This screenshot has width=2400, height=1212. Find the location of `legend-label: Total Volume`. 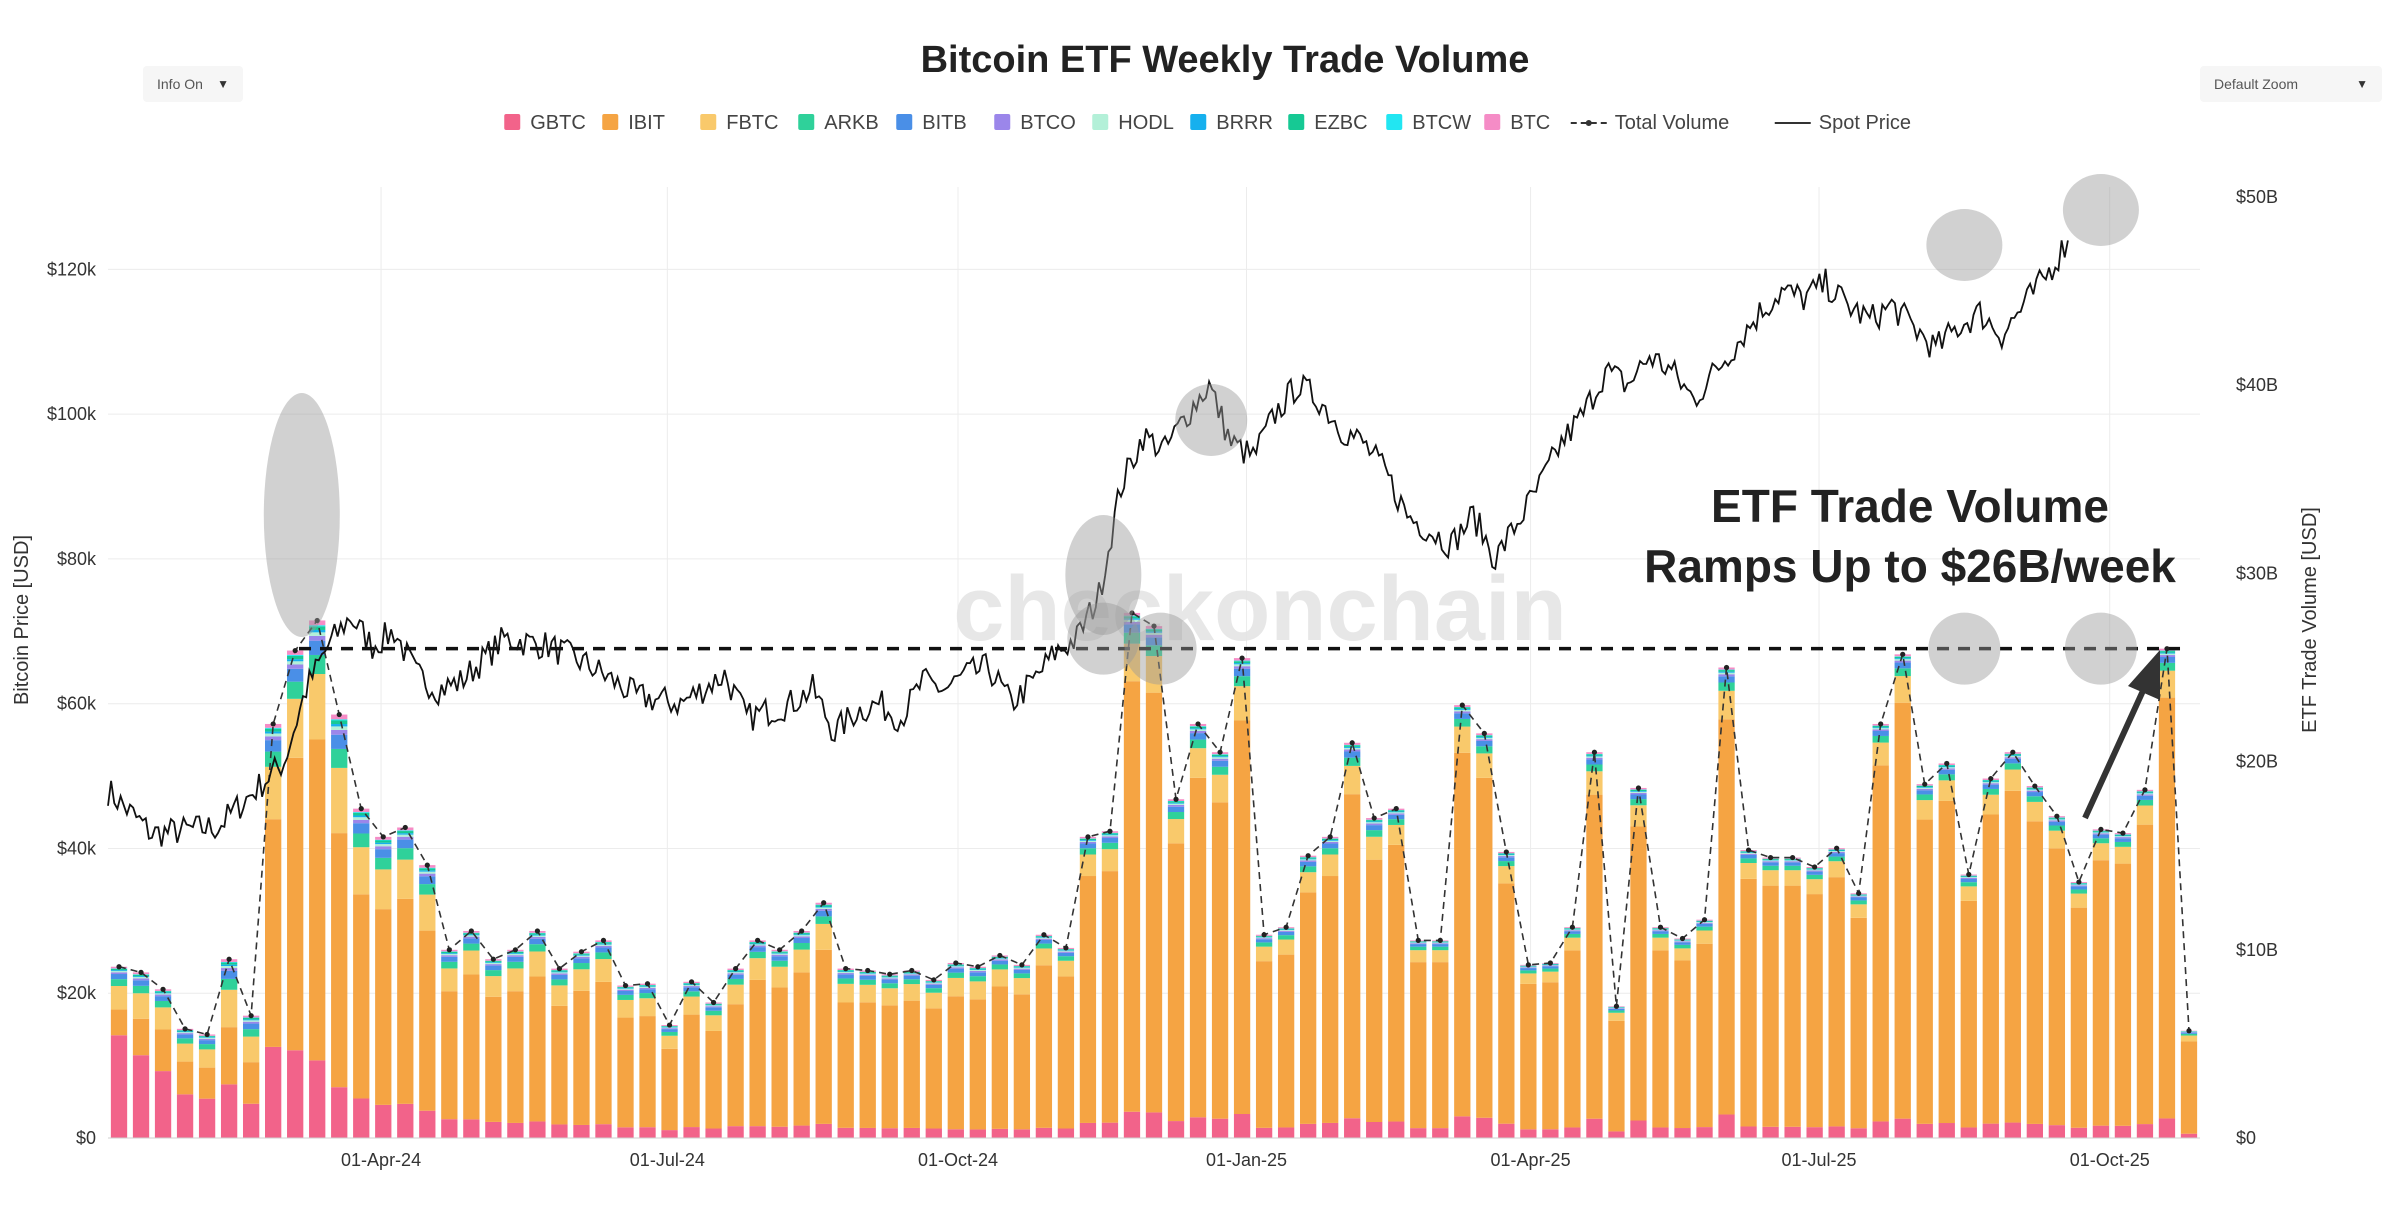

legend-label: Total Volume is located at coordinates (1672, 123).